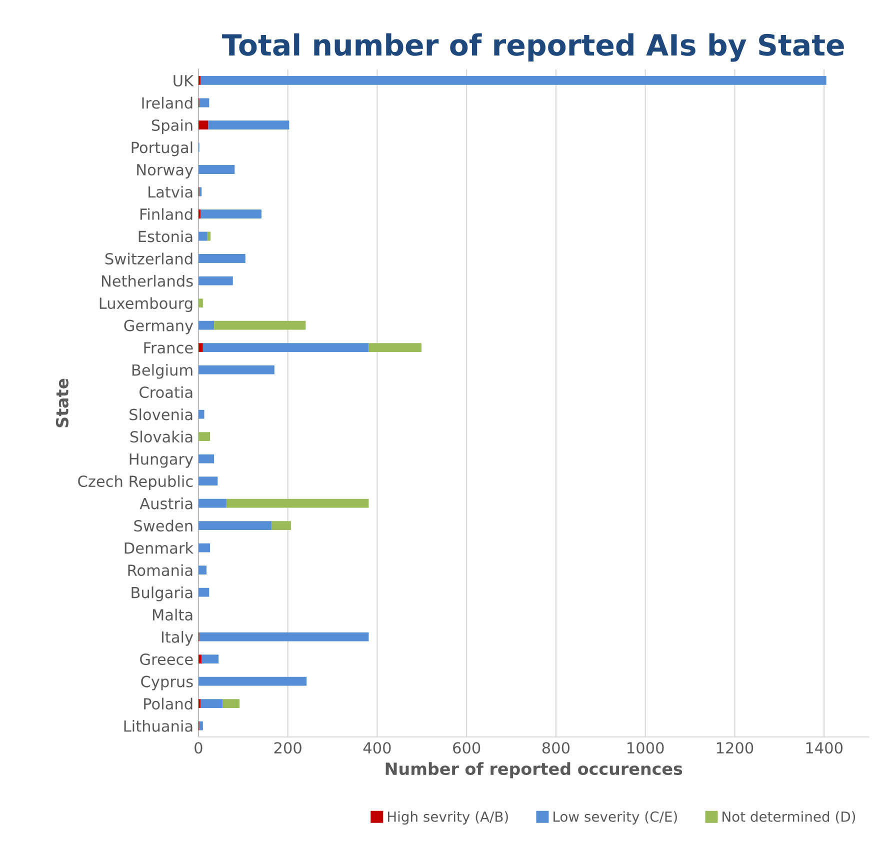 This screenshot has width=882, height=867. What do you see at coordinates (162, 371) in the screenshot?
I see `y-tick-label: Belgium` at bounding box center [162, 371].